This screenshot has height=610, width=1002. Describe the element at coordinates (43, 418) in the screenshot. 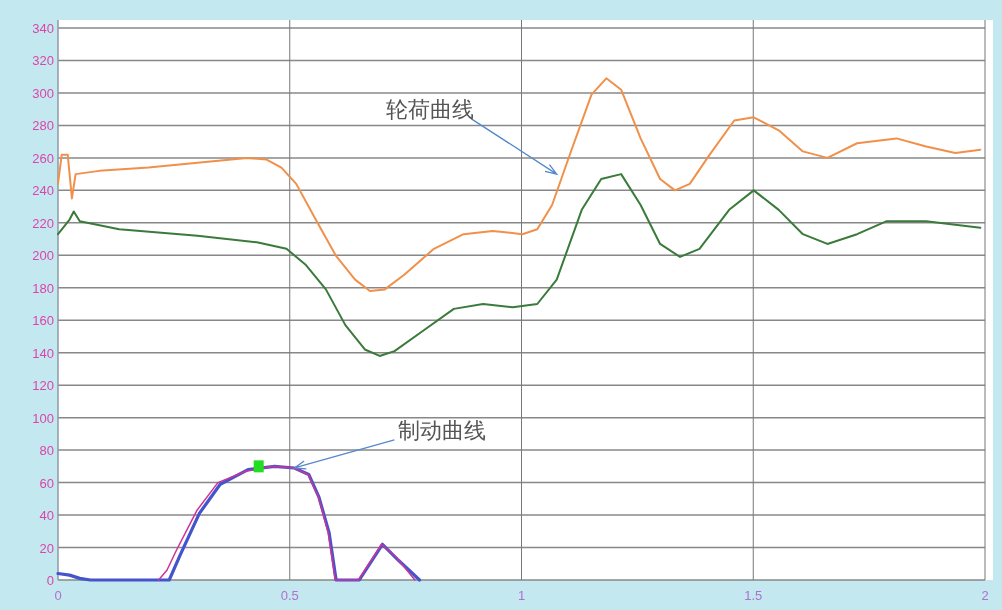

I see `y-tick-label: 100` at that location.